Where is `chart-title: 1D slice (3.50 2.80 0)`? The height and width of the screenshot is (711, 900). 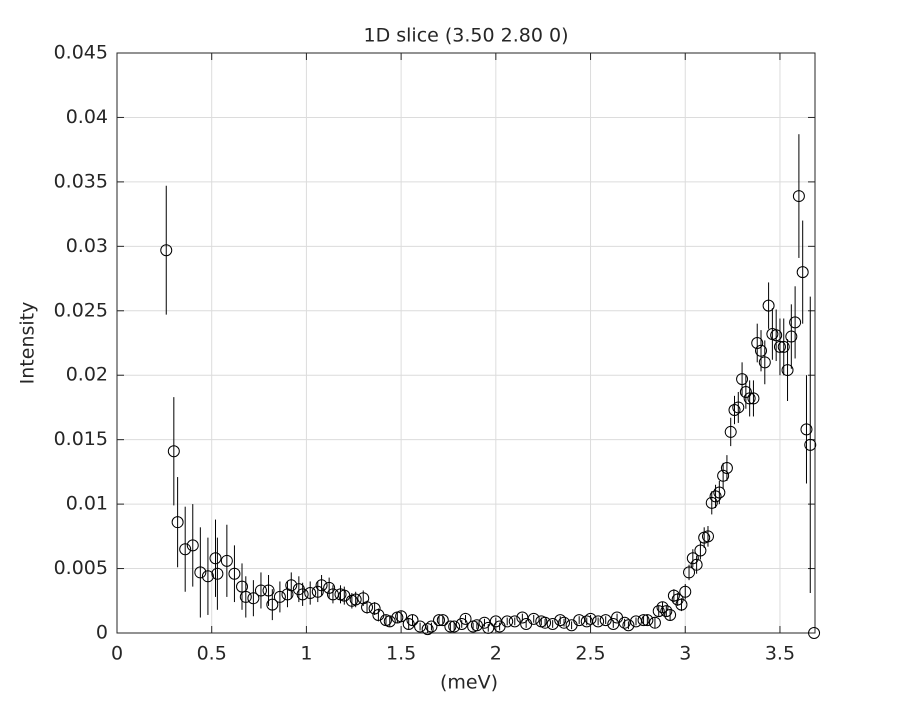 chart-title: 1D slice (3.50 2.80 0) is located at coordinates (466, 36).